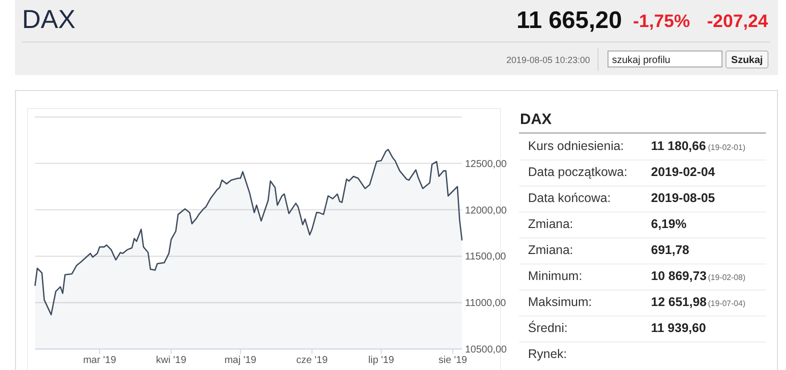 The height and width of the screenshot is (370, 786). What do you see at coordinates (548, 327) in the screenshot?
I see `text: Średni:` at bounding box center [548, 327].